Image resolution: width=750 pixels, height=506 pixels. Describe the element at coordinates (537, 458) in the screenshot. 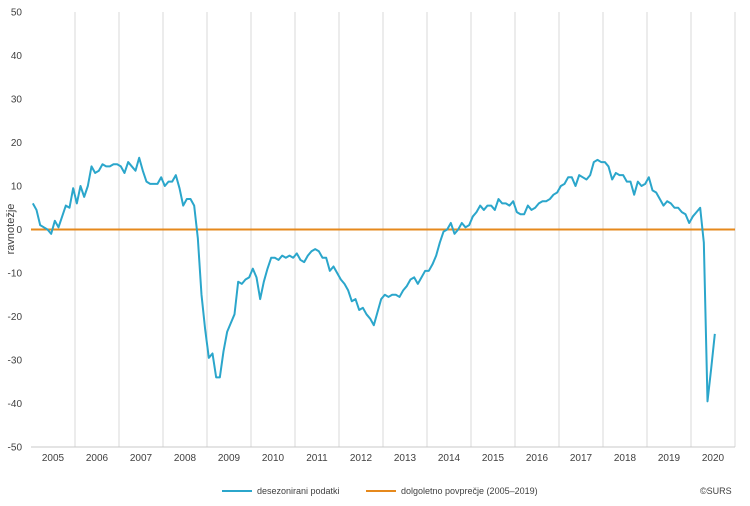

I see `x-tick-label: 2016` at that location.